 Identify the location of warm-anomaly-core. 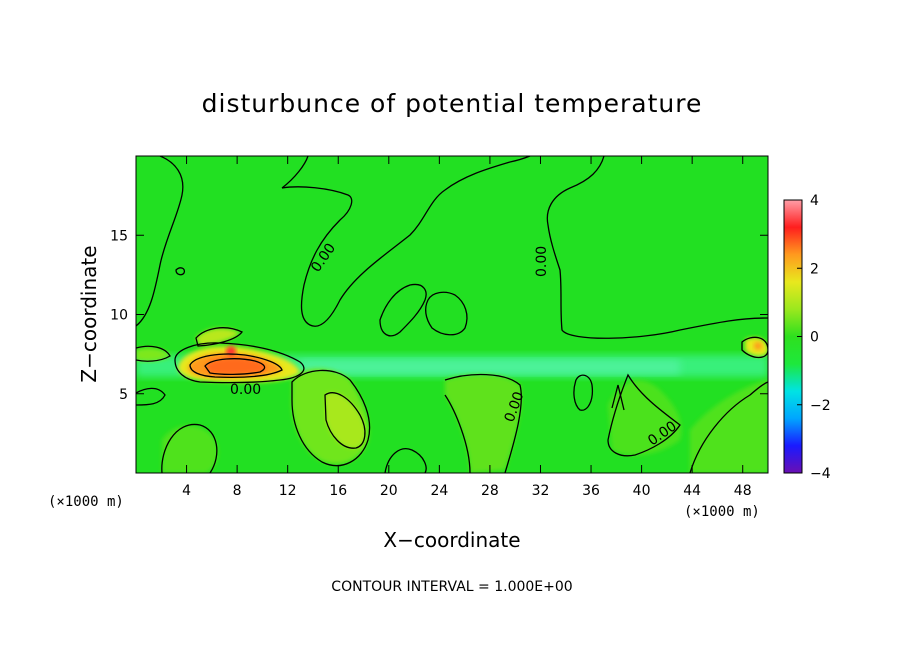
(235, 366).